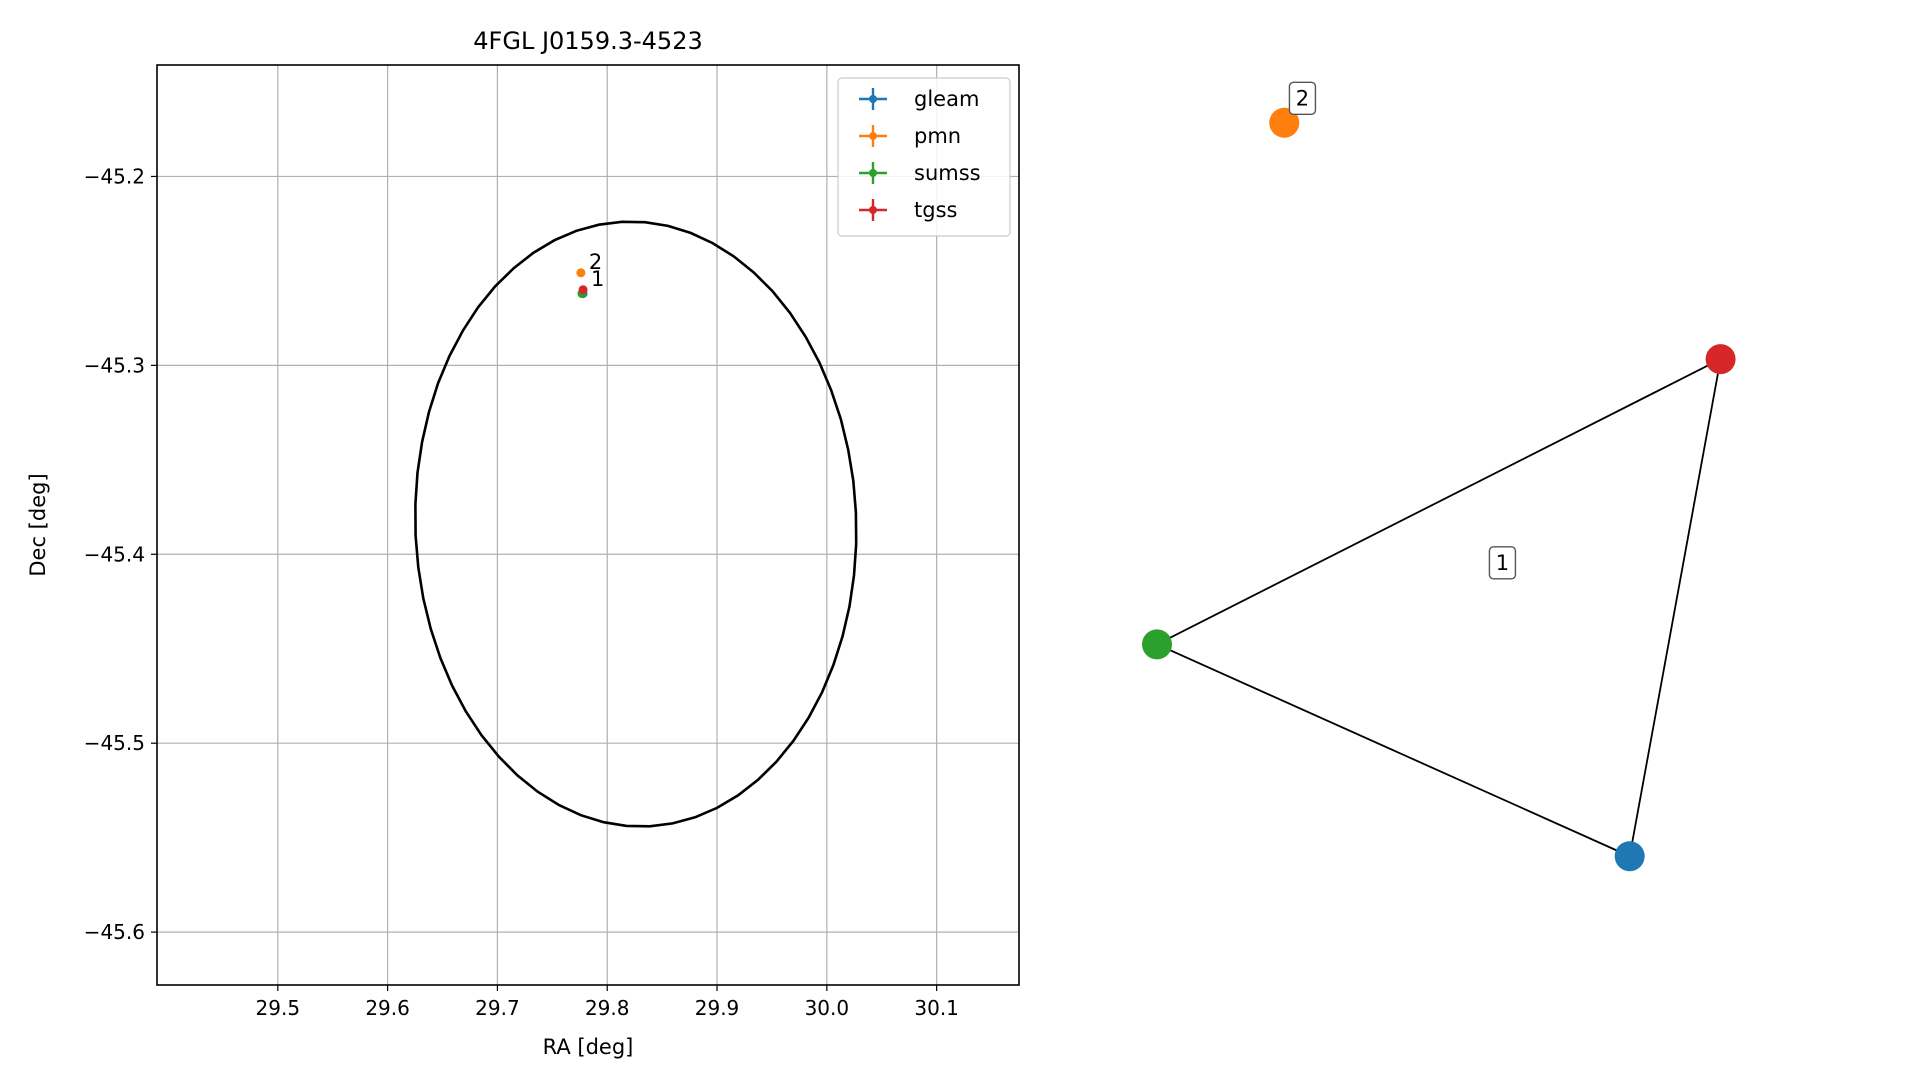 The image size is (1919, 1080). I want to click on graph-node-sumss, so click(1157, 644).